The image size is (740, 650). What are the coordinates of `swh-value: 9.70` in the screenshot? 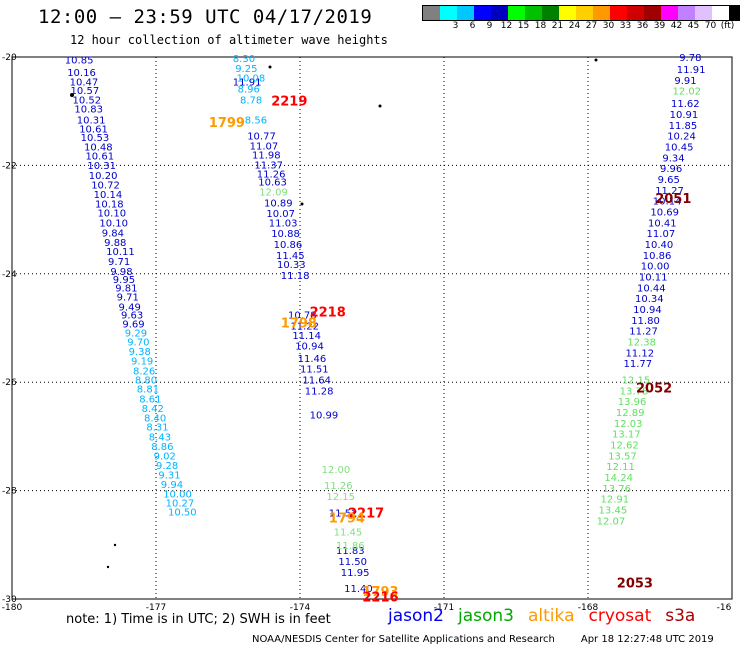 It's located at (138, 343).